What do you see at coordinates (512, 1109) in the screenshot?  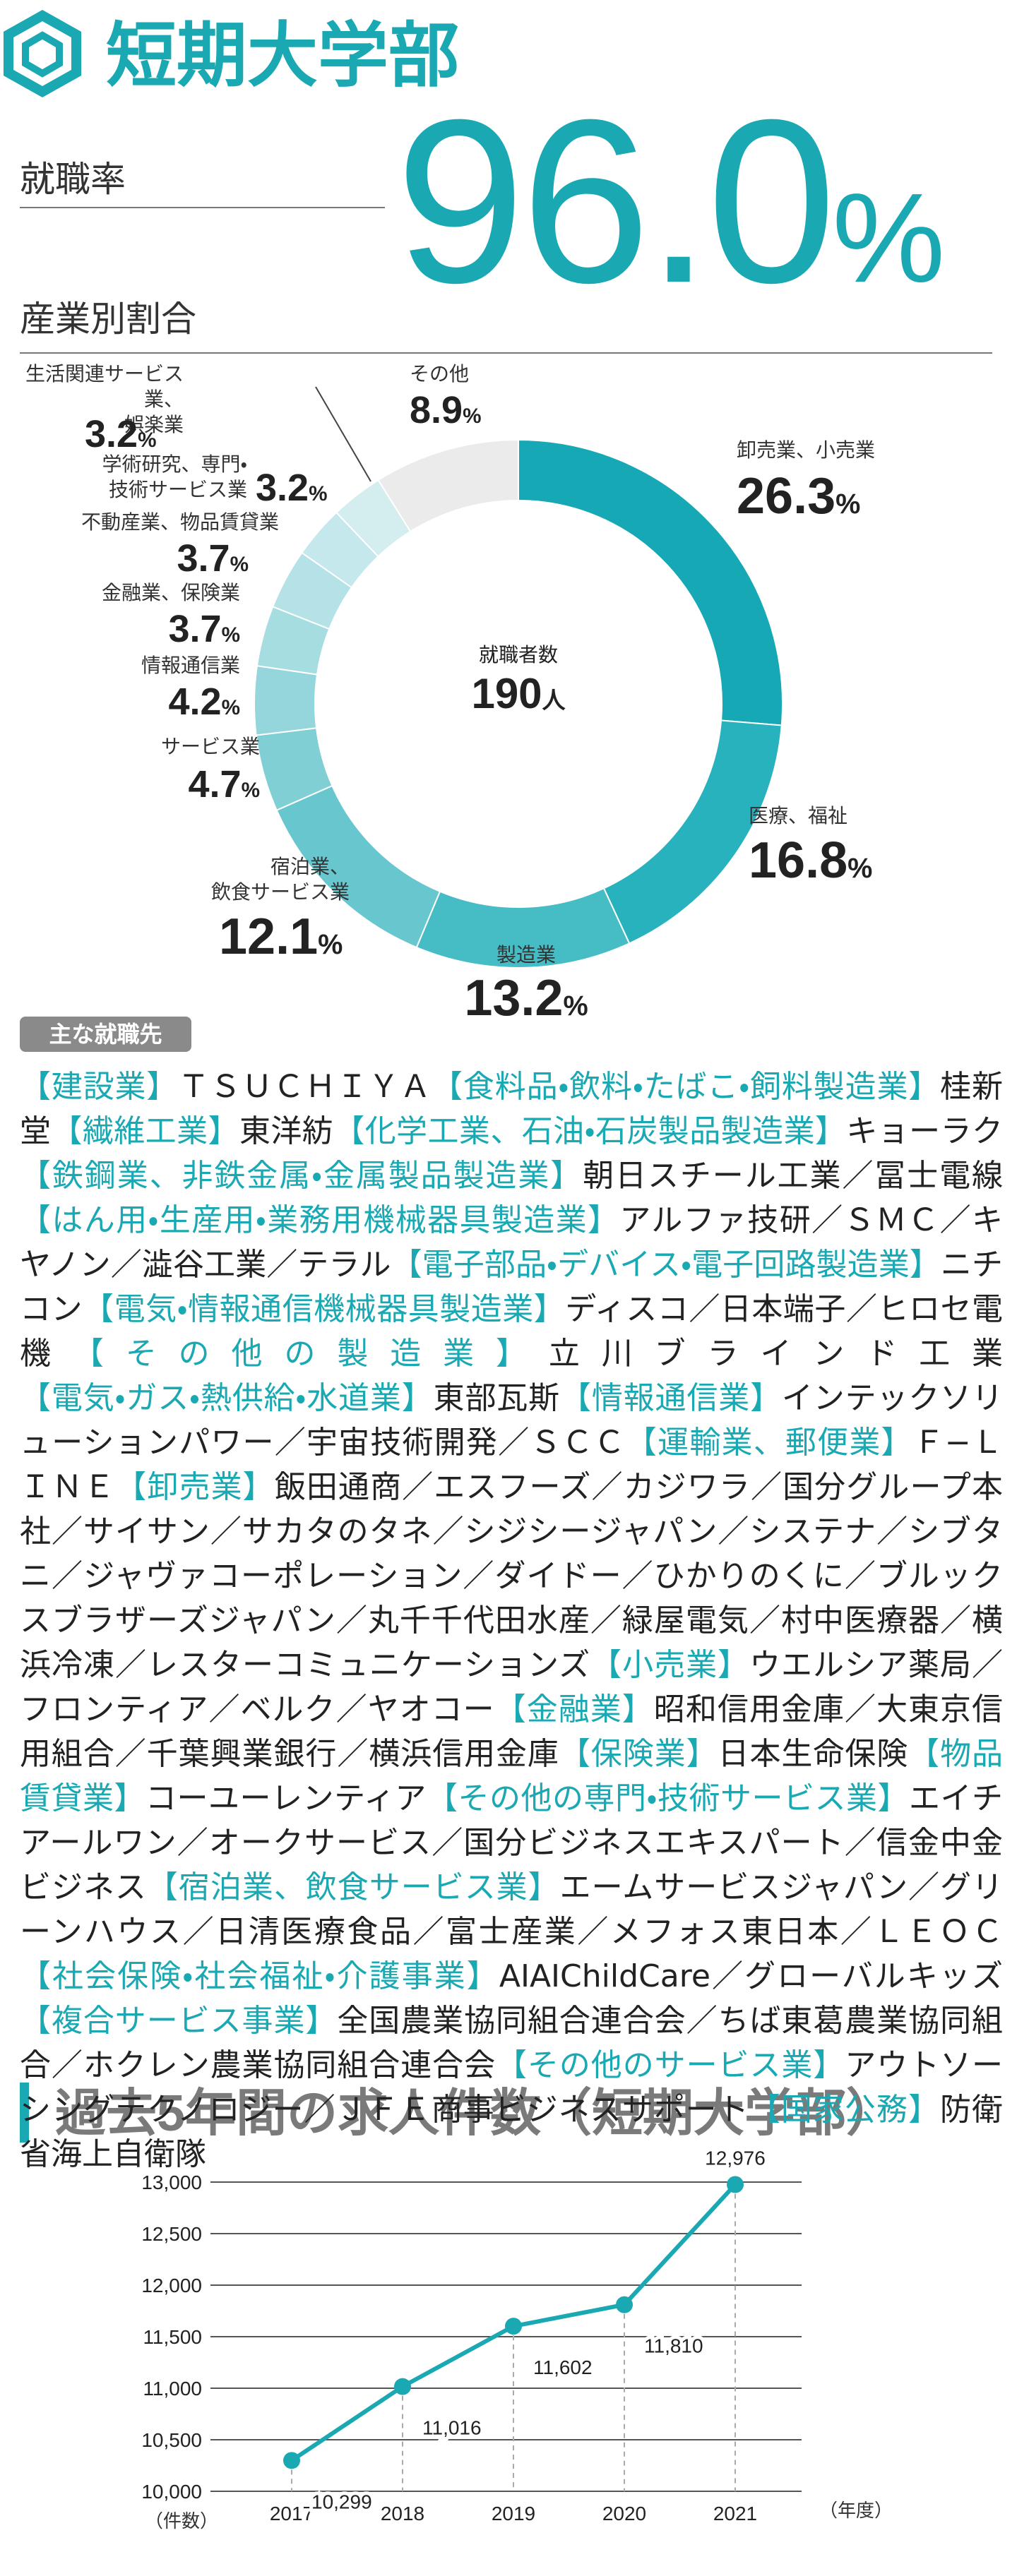 I see `employer-companies: 桂新堂` at bounding box center [512, 1109].